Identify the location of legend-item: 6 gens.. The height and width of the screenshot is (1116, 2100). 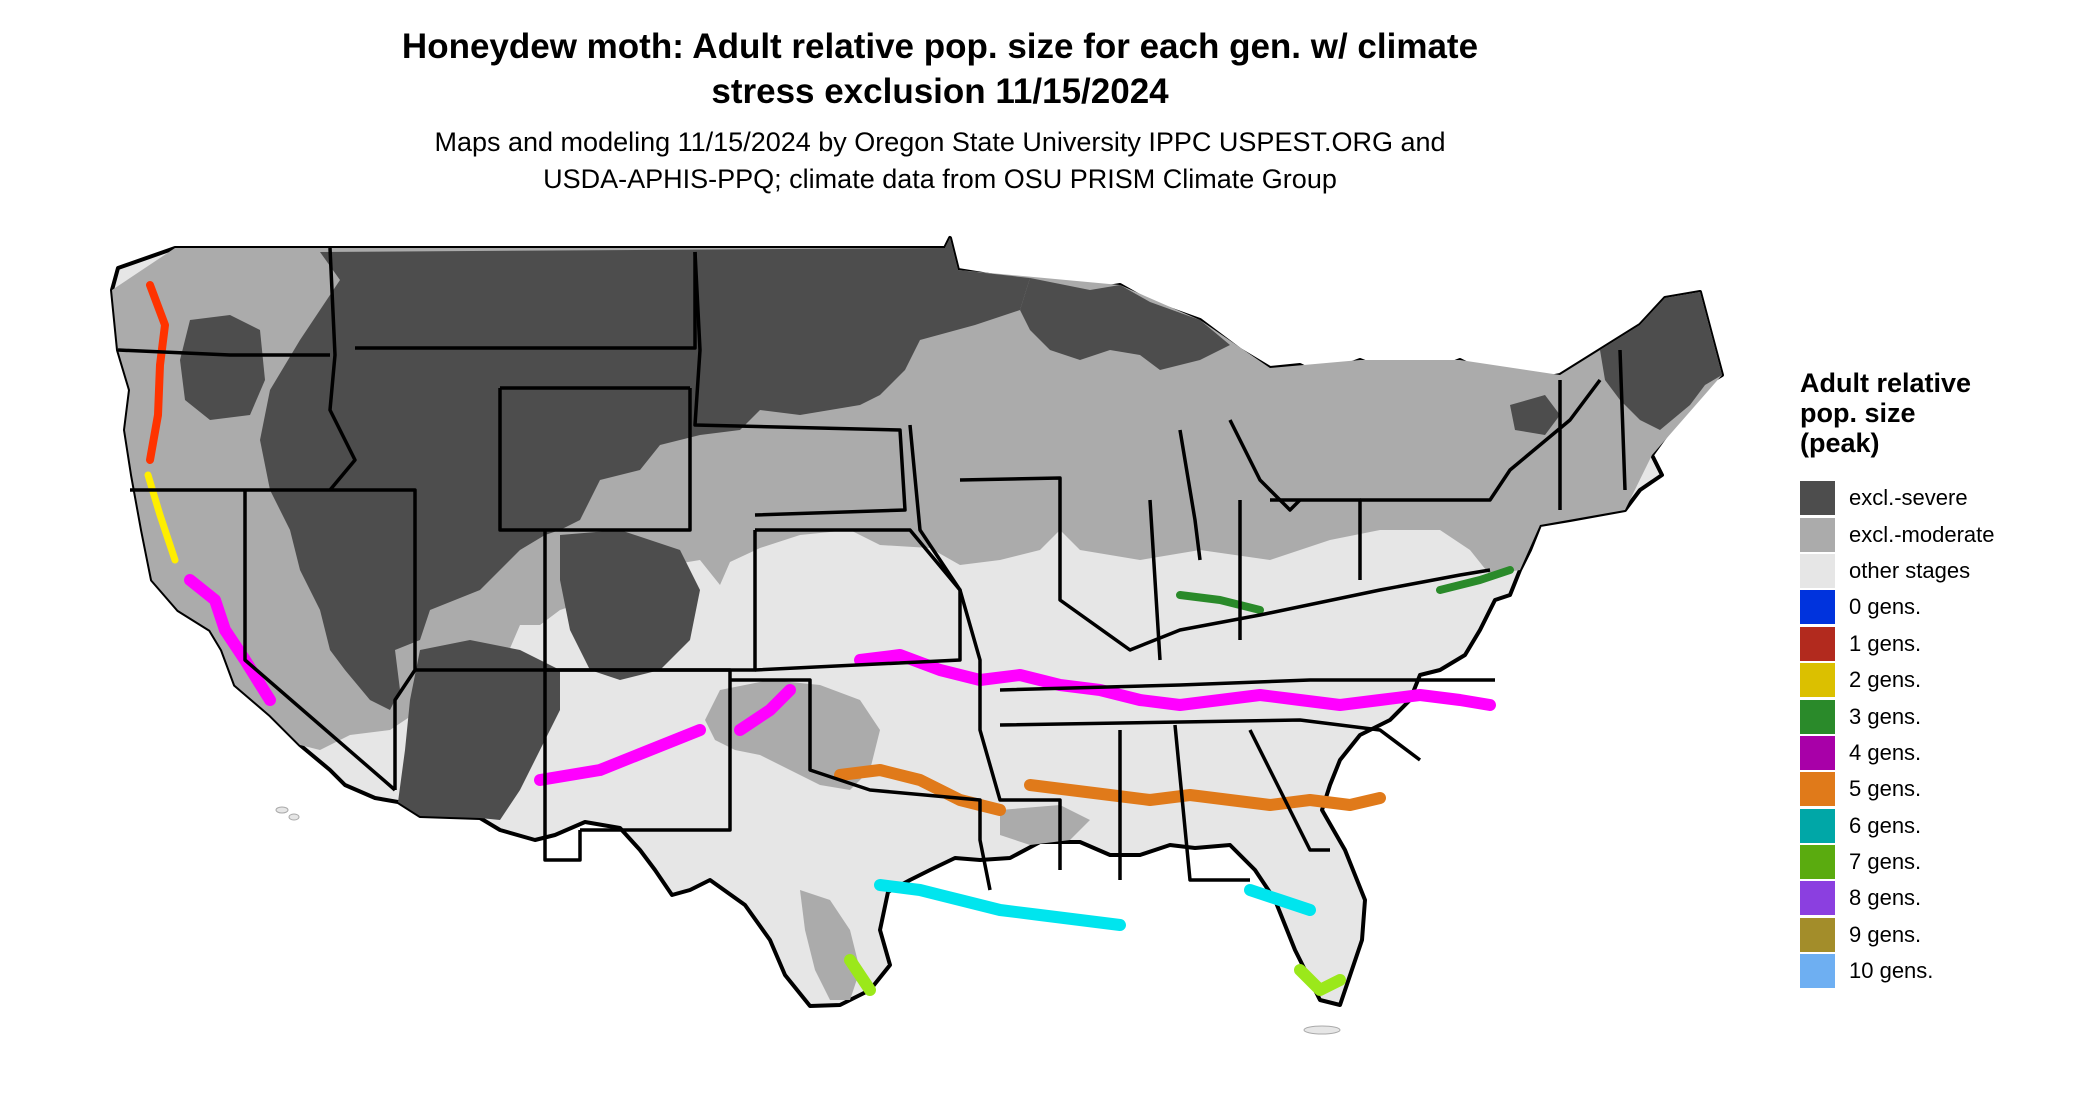
(1945, 826).